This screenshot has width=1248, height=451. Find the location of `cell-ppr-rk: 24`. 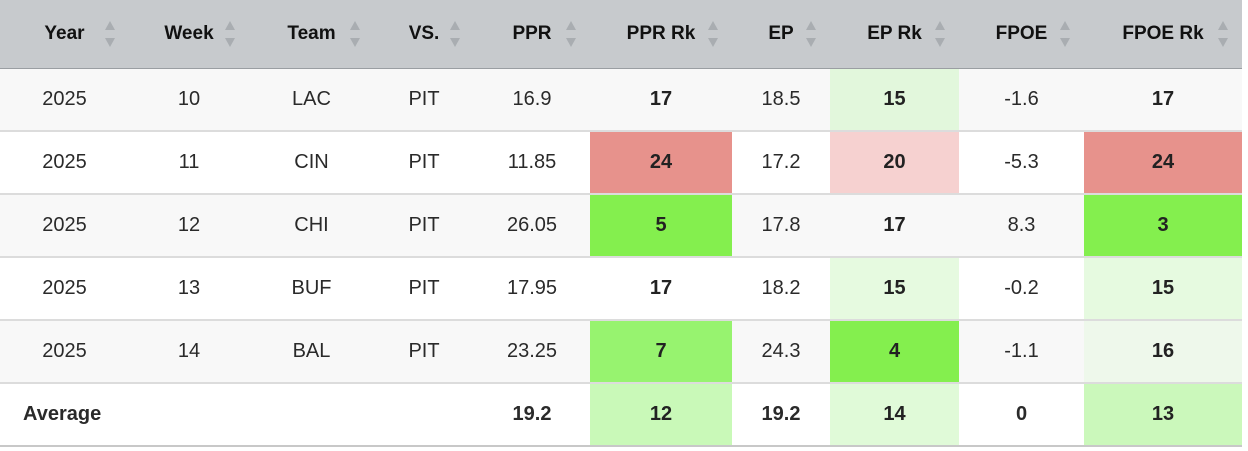

cell-ppr-rk: 24 is located at coordinates (661, 163).